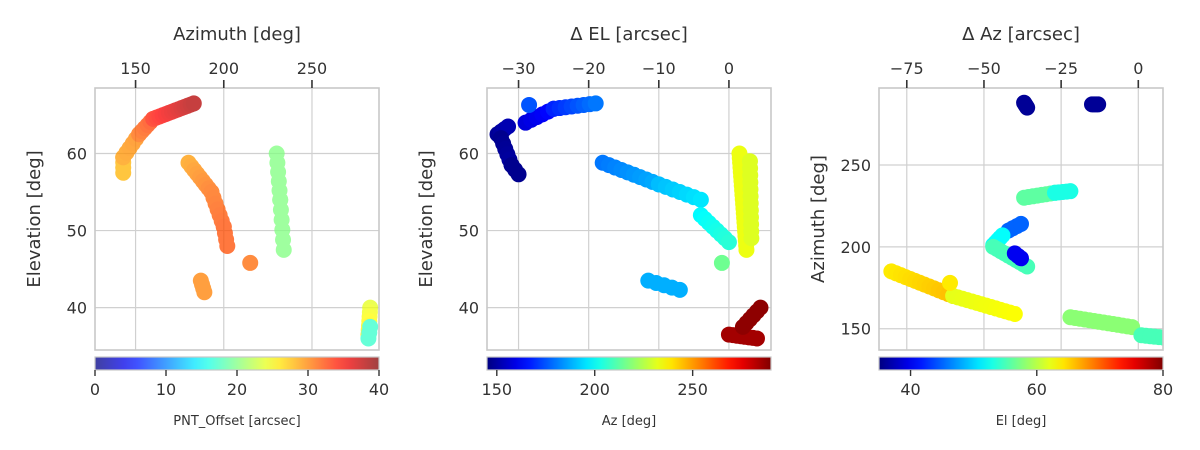 The height and width of the screenshot is (450, 1200). Describe the element at coordinates (497, 389) in the screenshot. I see `colorbar-tick-label: 150` at that location.